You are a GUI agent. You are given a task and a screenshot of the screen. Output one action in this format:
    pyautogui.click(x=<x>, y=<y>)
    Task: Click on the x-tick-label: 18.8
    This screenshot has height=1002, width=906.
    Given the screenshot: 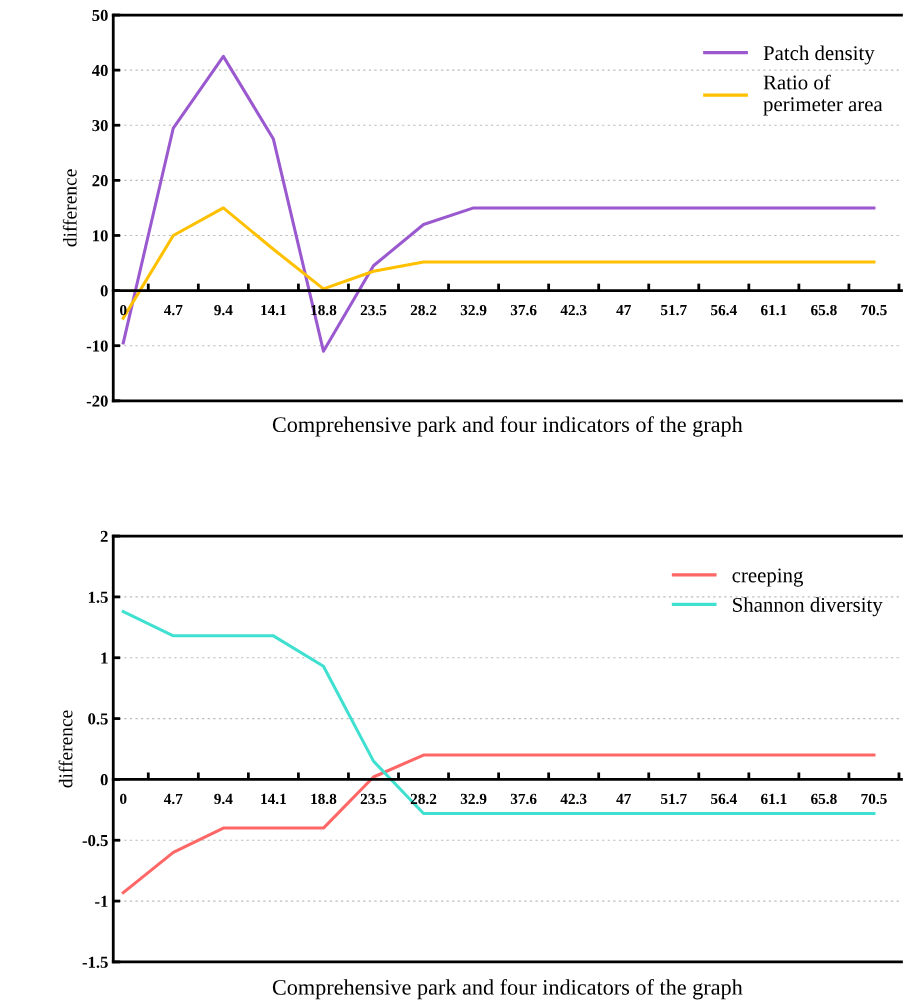 What is the action you would take?
    pyautogui.click(x=324, y=799)
    